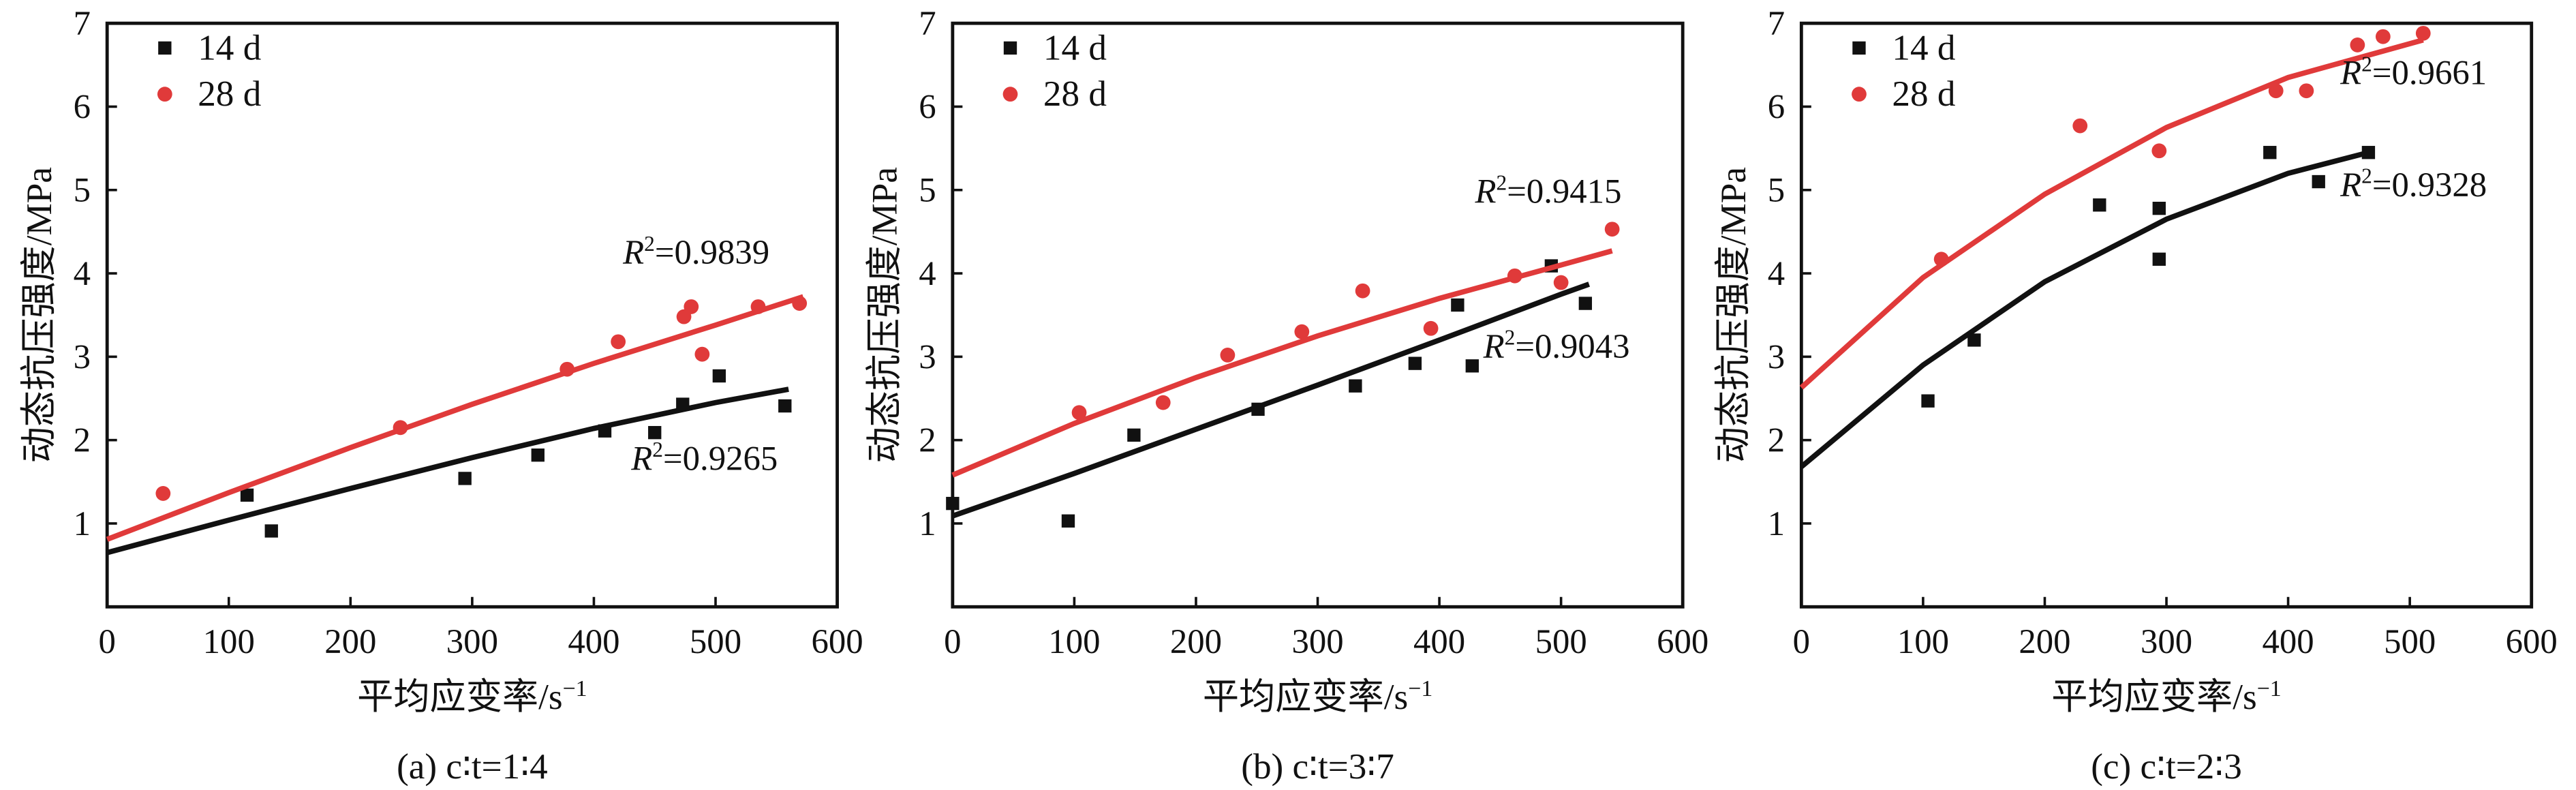 This screenshot has height=790, width=2576. I want to click on x-axis-label-sup: −1, so click(2269, 688).